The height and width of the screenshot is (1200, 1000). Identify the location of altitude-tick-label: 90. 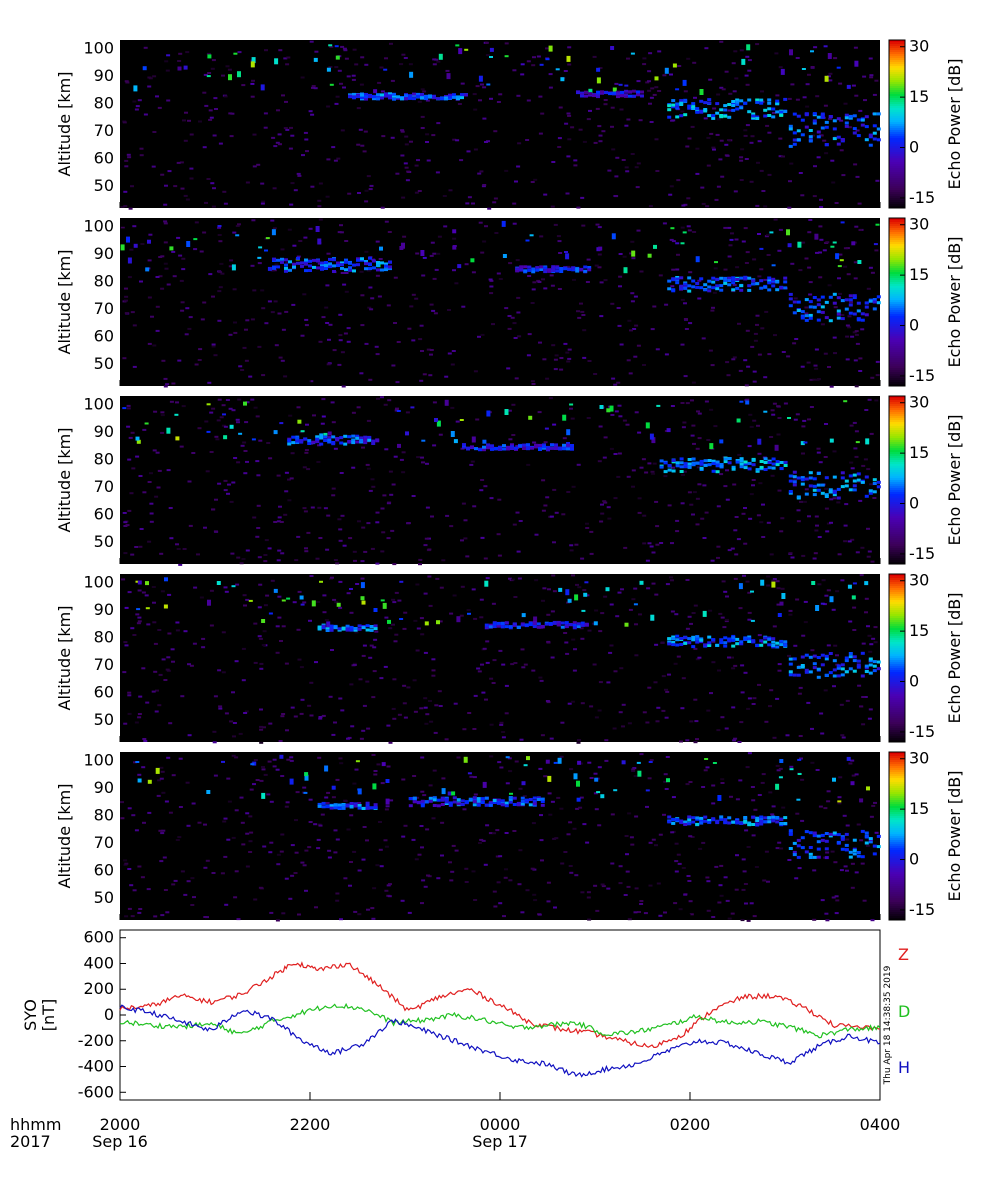
(104, 75).